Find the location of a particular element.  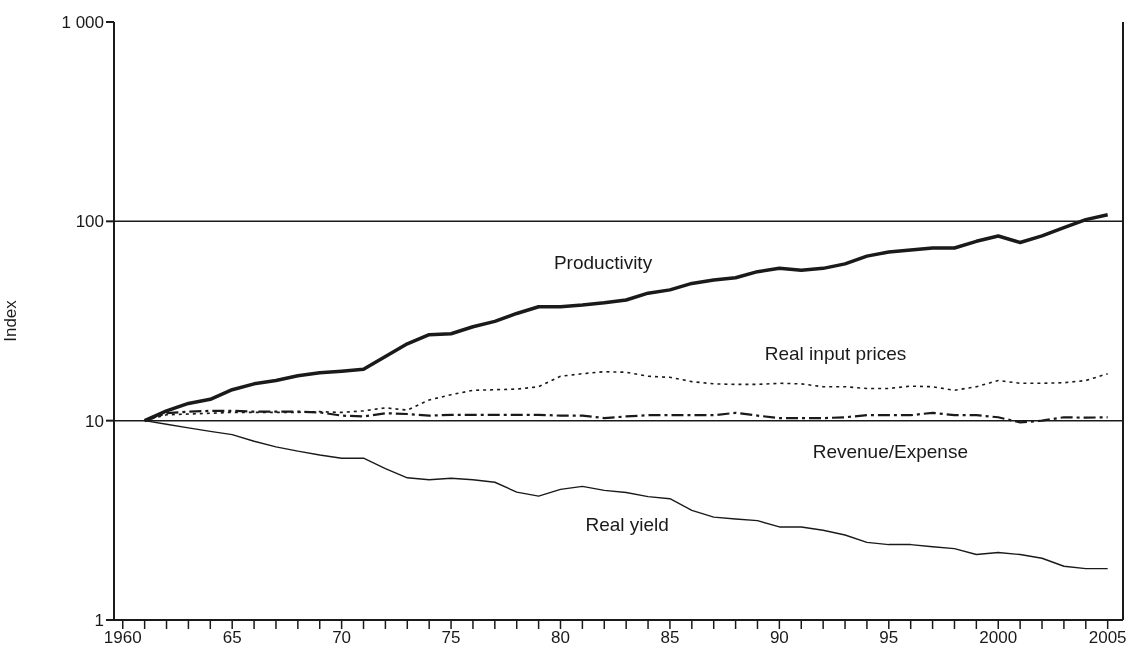

x-tick-label: 95 is located at coordinates (889, 638).